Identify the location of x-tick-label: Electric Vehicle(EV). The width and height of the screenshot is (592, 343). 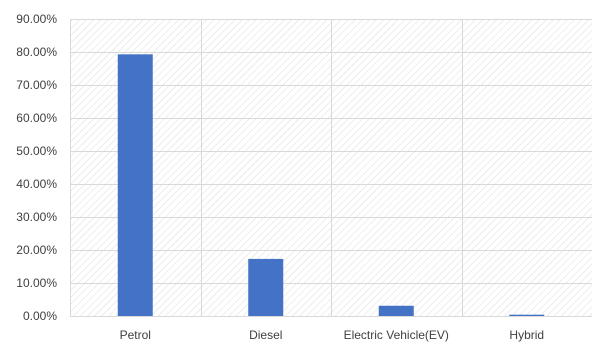
(396, 335).